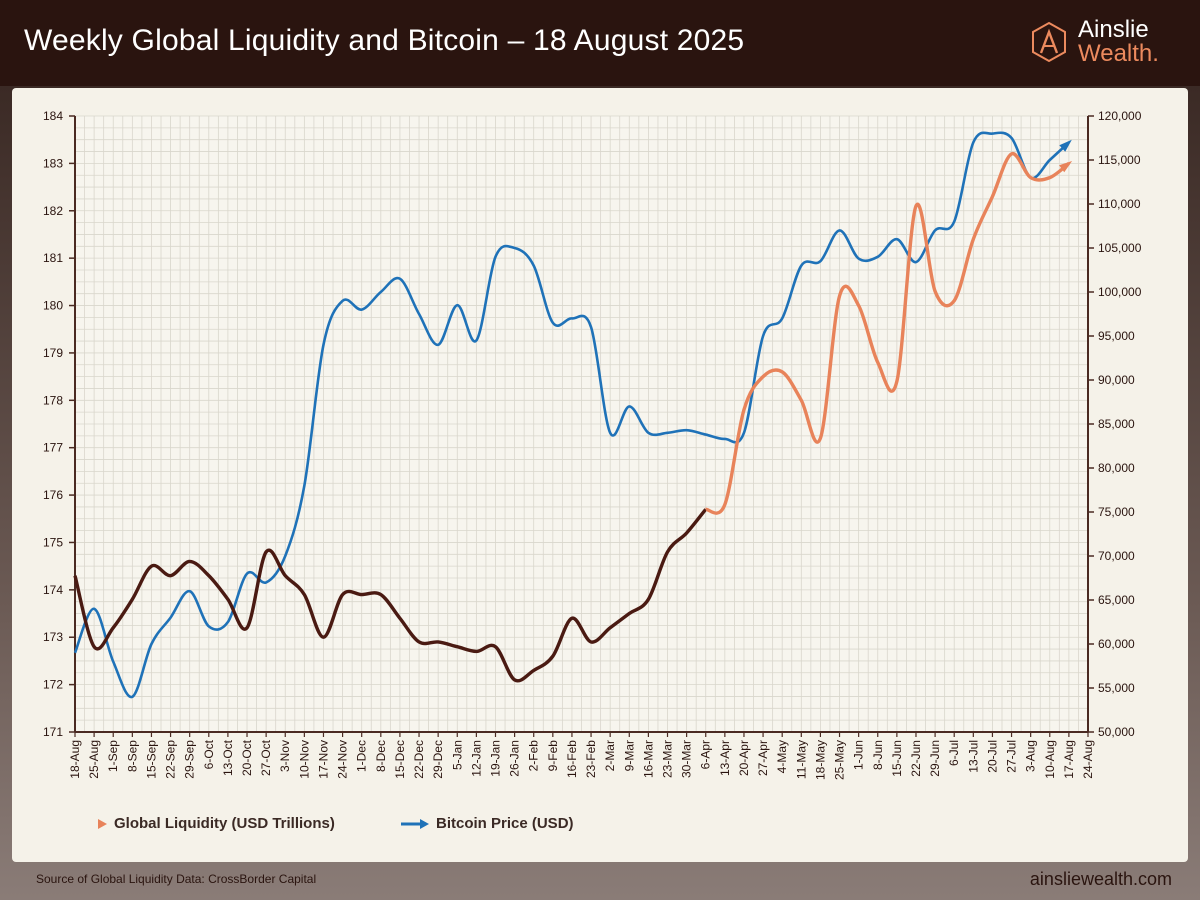 Image resolution: width=1200 pixels, height=900 pixels. I want to click on x-tick-label: 13-Apr, so click(725, 758).